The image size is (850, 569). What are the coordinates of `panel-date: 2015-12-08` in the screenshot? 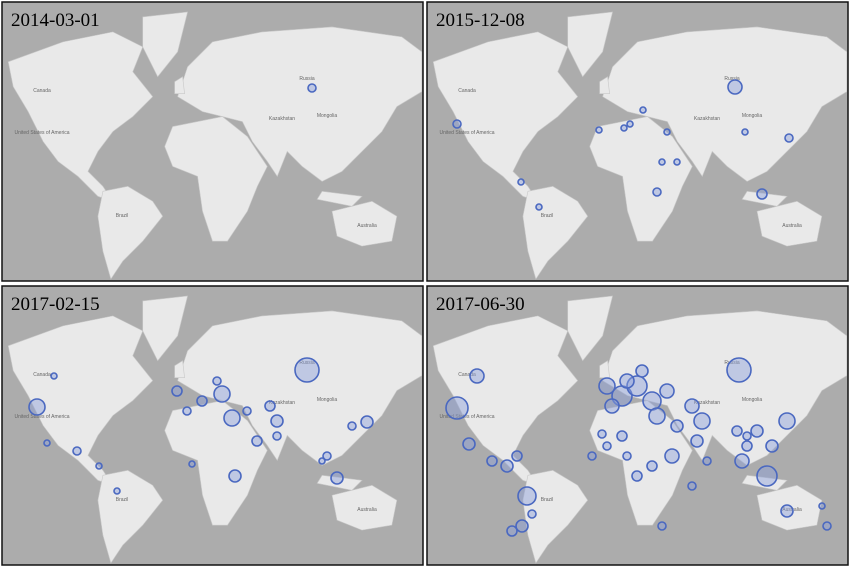 It's located at (480, 20).